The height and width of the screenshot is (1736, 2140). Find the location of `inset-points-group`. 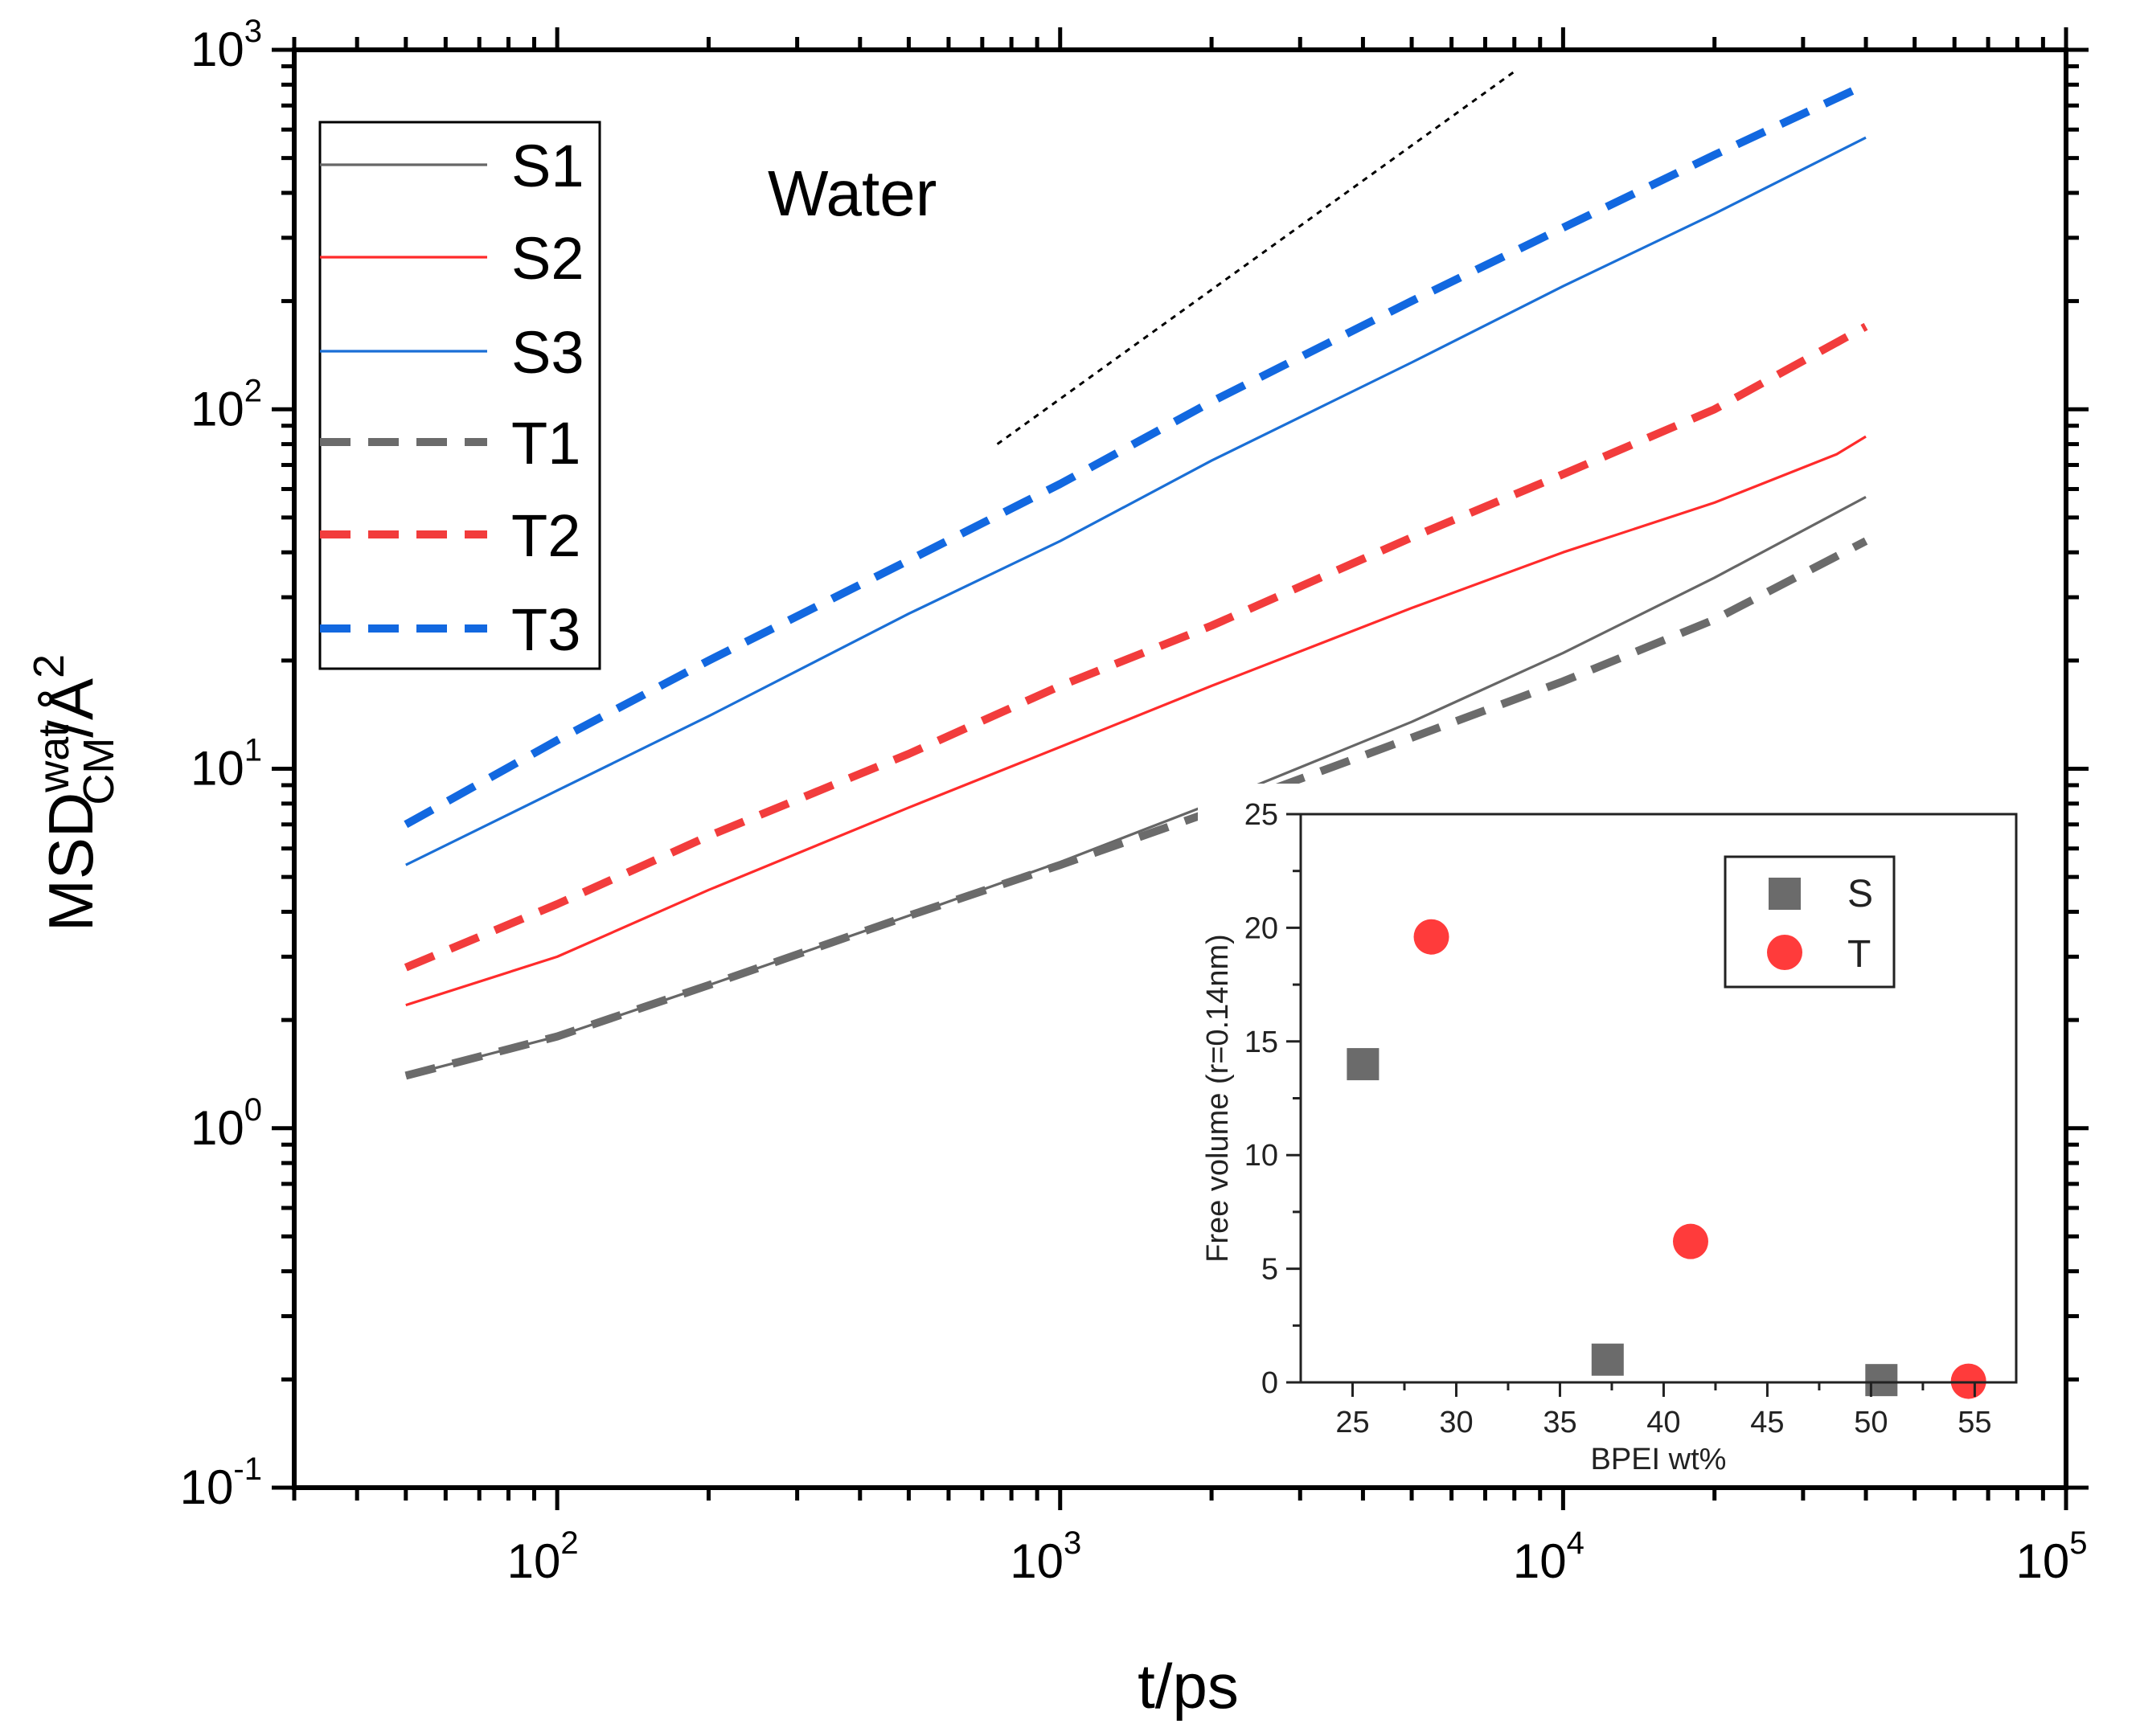

inset-points-group is located at coordinates (1667, 1159).